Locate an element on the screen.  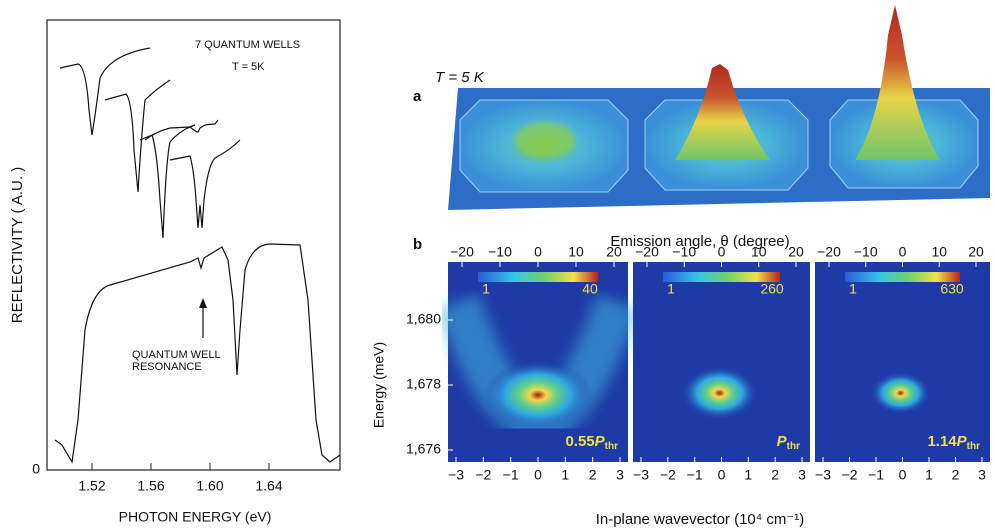
arrow-head is located at coordinates (203, 303).